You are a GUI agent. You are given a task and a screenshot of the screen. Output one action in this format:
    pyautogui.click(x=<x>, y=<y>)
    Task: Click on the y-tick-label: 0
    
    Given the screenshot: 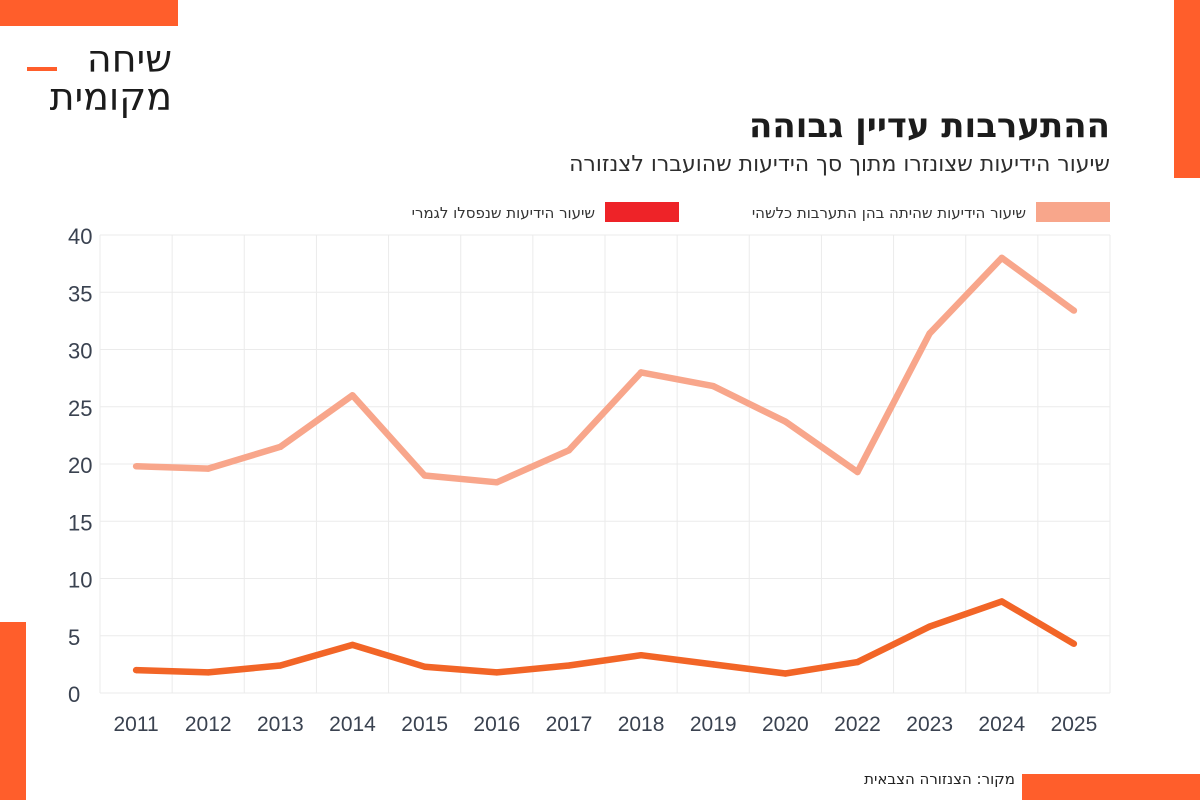 What is the action you would take?
    pyautogui.click(x=74, y=694)
    